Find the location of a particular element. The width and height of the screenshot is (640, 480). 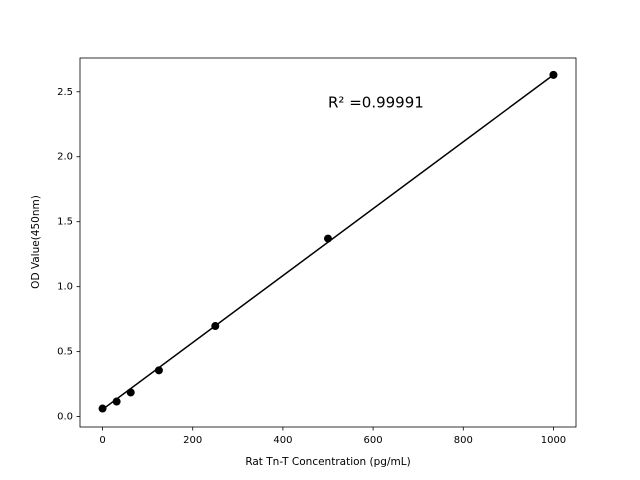

y-tick-label: 0.5 is located at coordinates (65, 352).